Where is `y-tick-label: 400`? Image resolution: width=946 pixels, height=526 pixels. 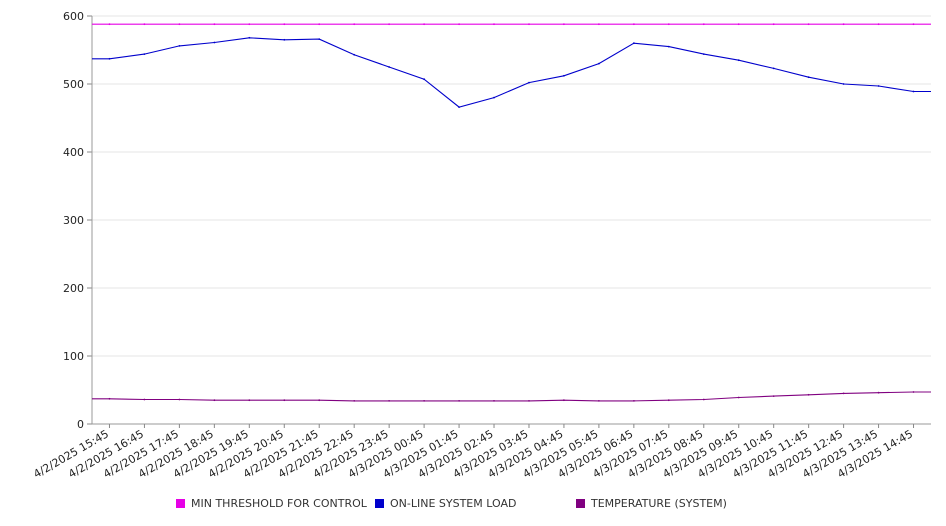
y-tick-label: 400 is located at coordinates (73, 152).